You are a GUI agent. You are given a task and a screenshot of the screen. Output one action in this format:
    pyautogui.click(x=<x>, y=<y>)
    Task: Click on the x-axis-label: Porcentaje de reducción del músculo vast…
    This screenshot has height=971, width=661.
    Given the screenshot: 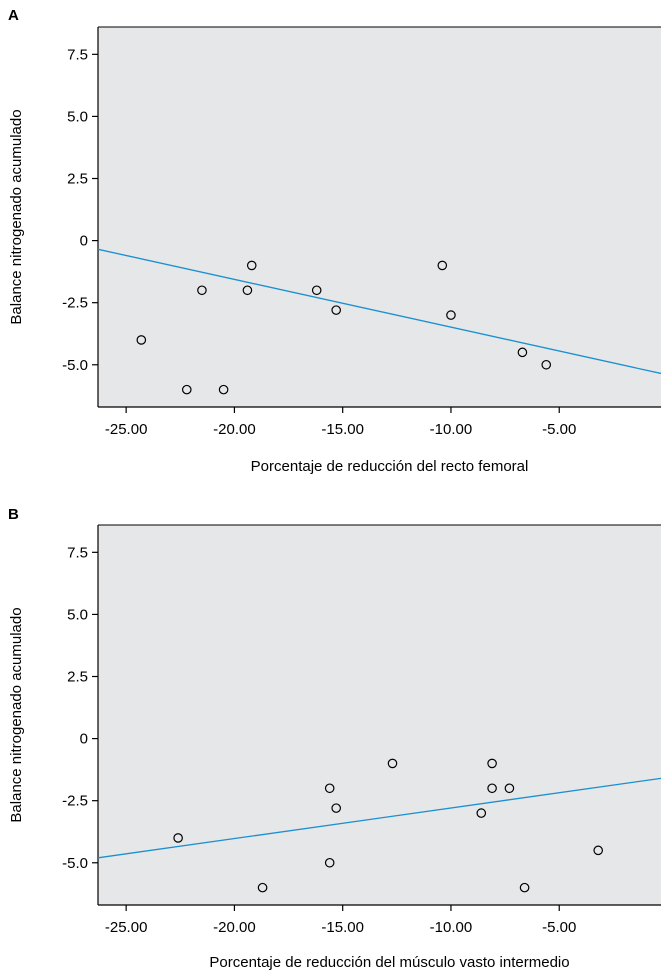 What is the action you would take?
    pyautogui.click(x=389, y=962)
    